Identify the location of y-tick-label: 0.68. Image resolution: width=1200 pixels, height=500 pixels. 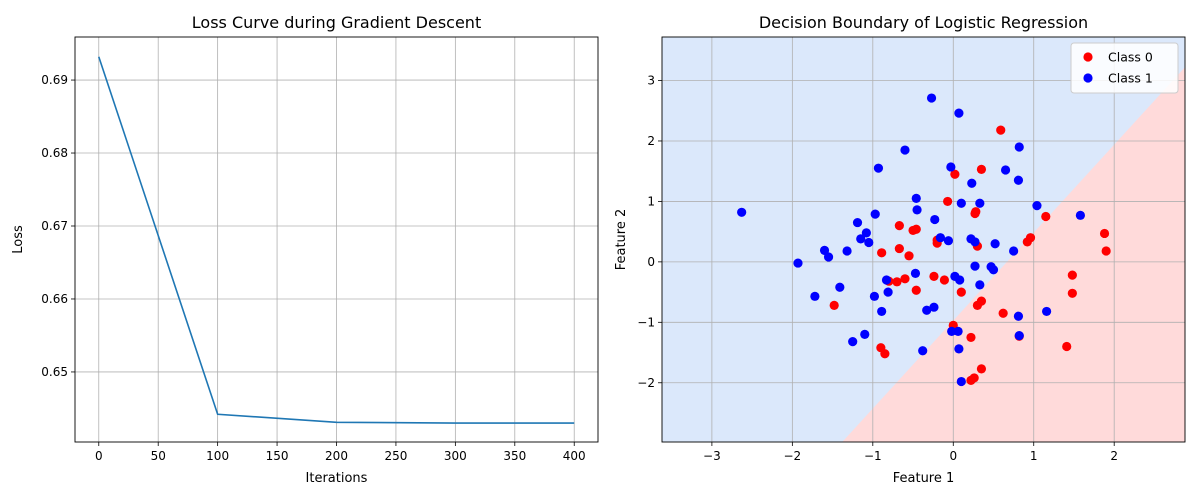
(54, 153).